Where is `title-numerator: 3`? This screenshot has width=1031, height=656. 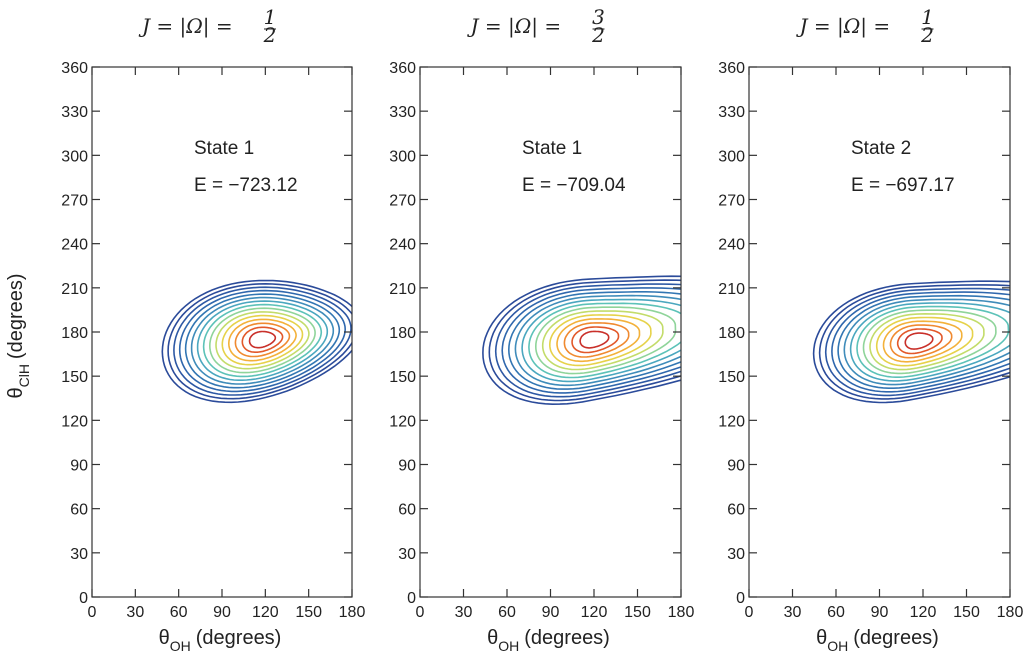
title-numerator: 3 is located at coordinates (598, 17).